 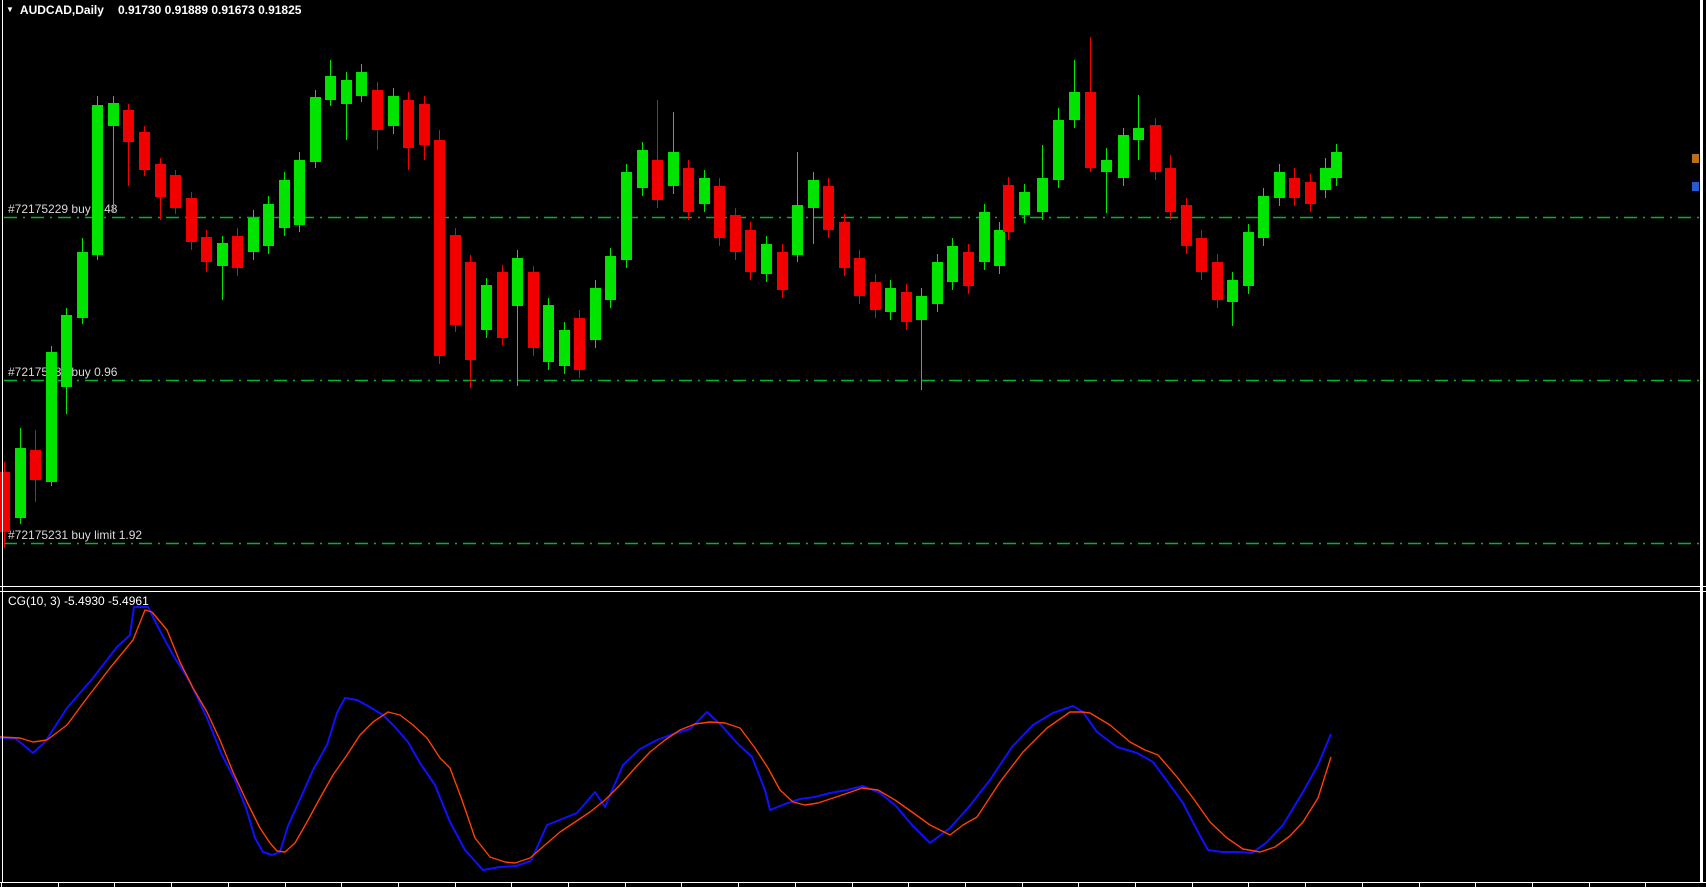 What do you see at coordinates (10, 9) in the screenshot?
I see `symbol-dropdown-arrow: ▼` at bounding box center [10, 9].